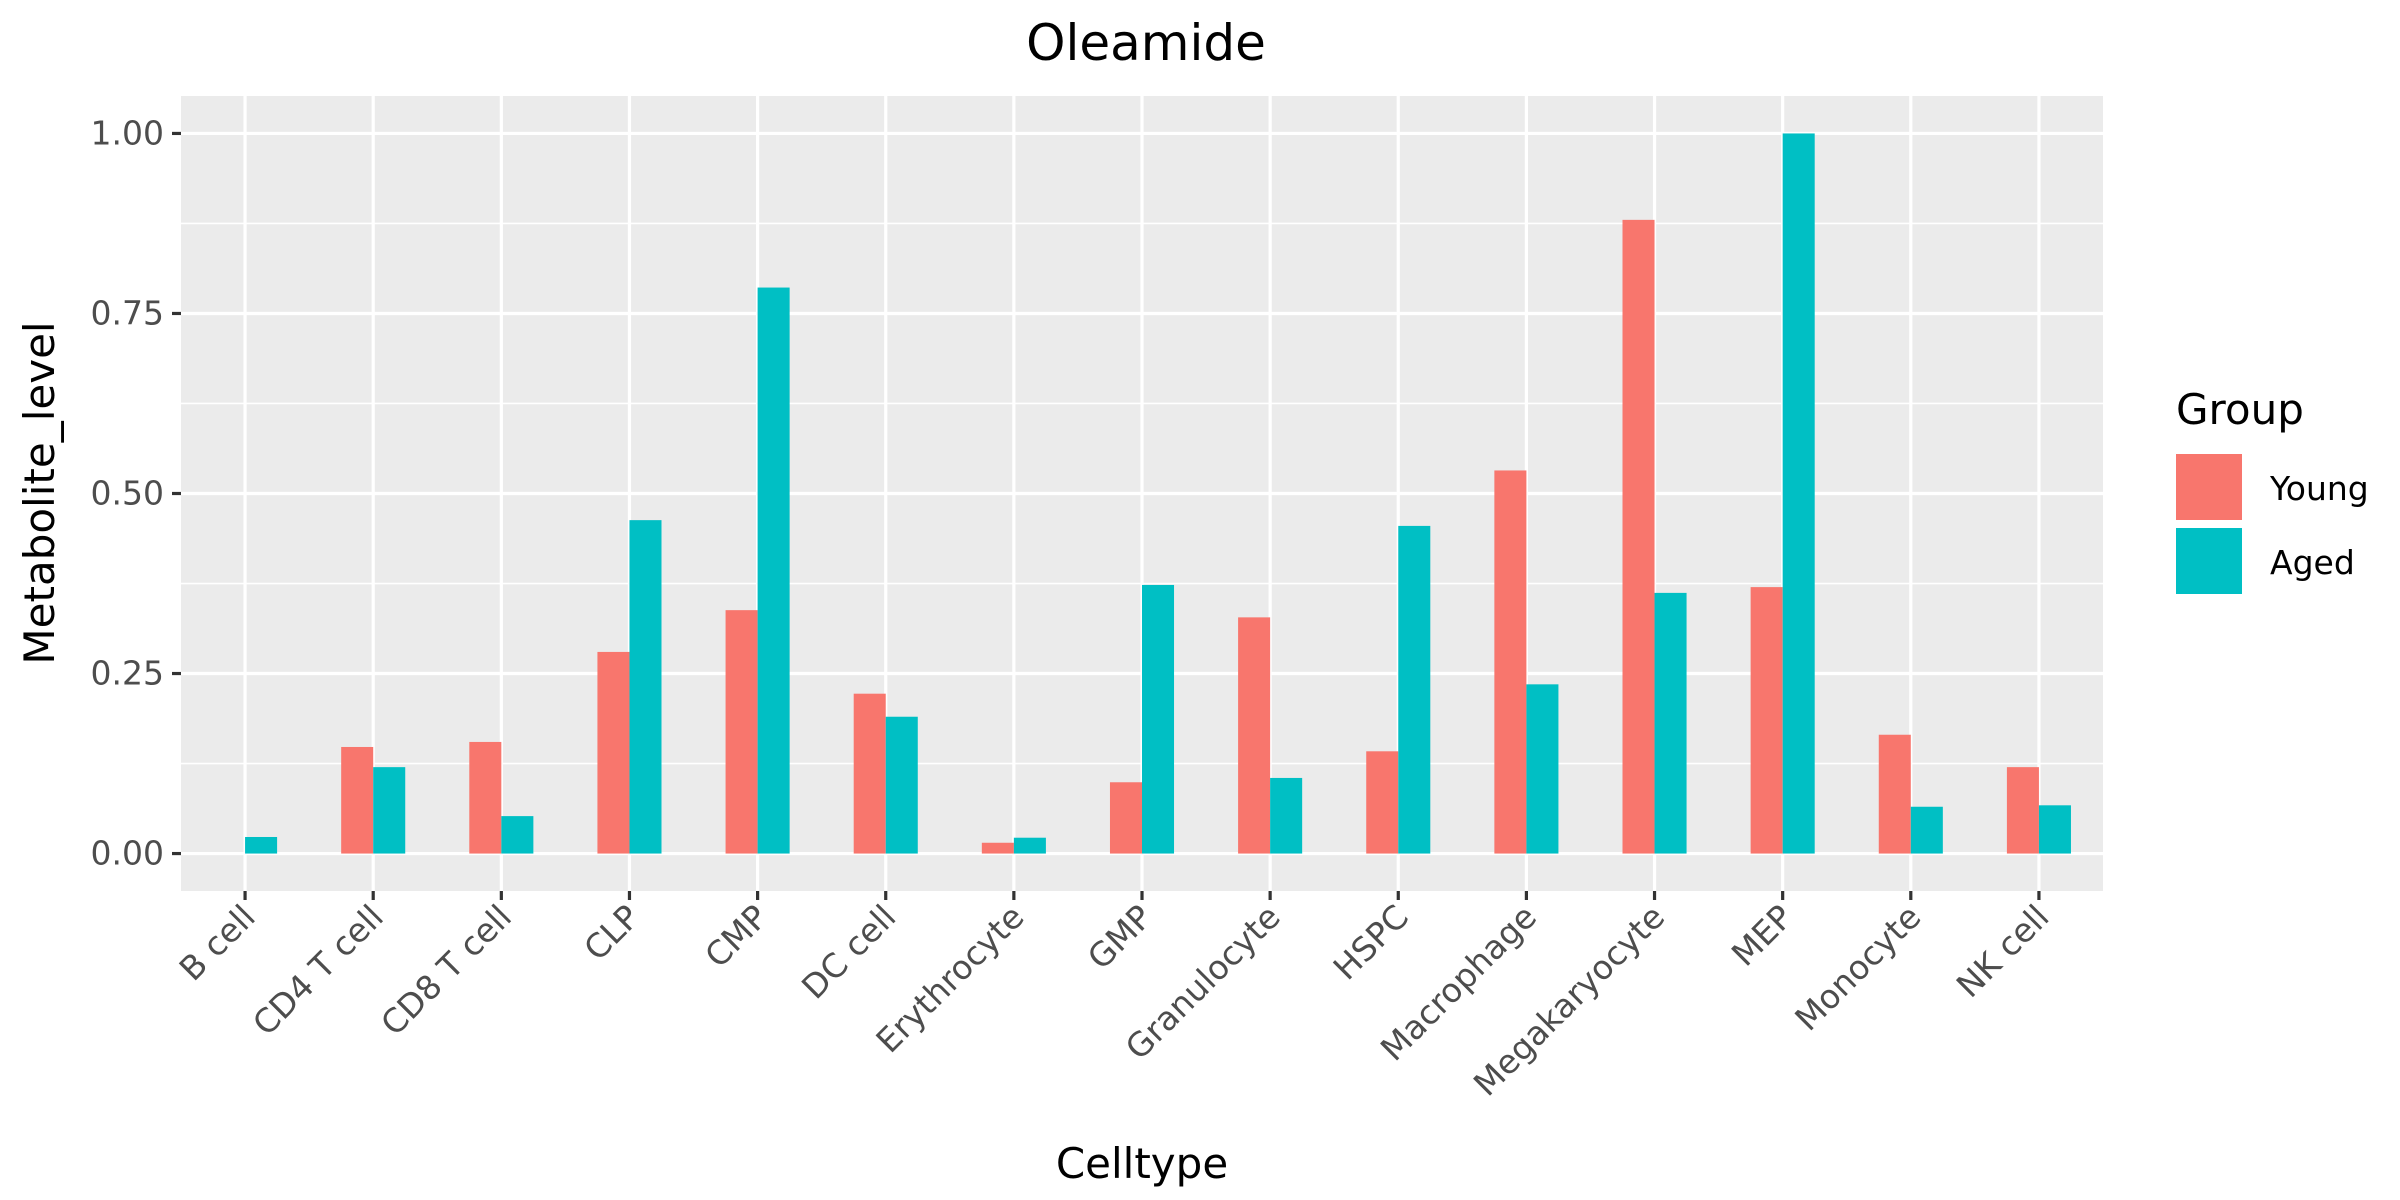 The height and width of the screenshot is (1200, 2400). I want to click on bar-aged-hspc, so click(1414, 689).